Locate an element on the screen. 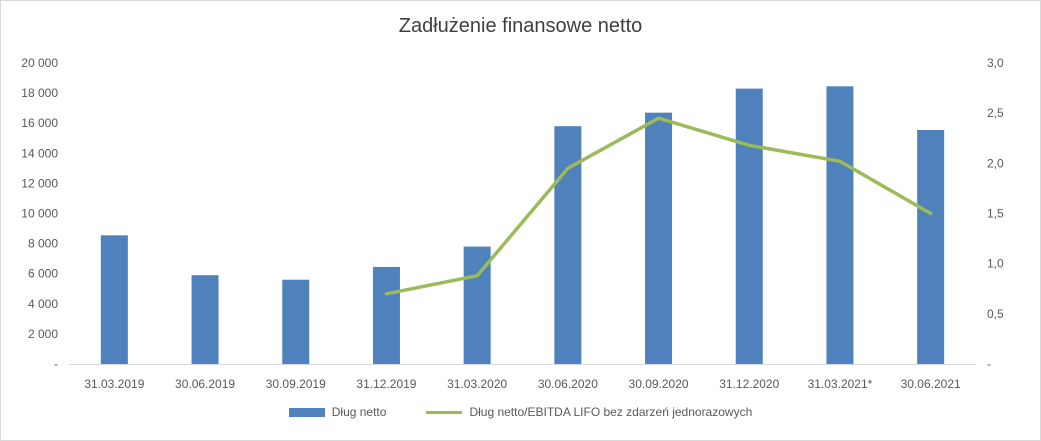  y-right-tick-label: 3,0 is located at coordinates (995, 63).